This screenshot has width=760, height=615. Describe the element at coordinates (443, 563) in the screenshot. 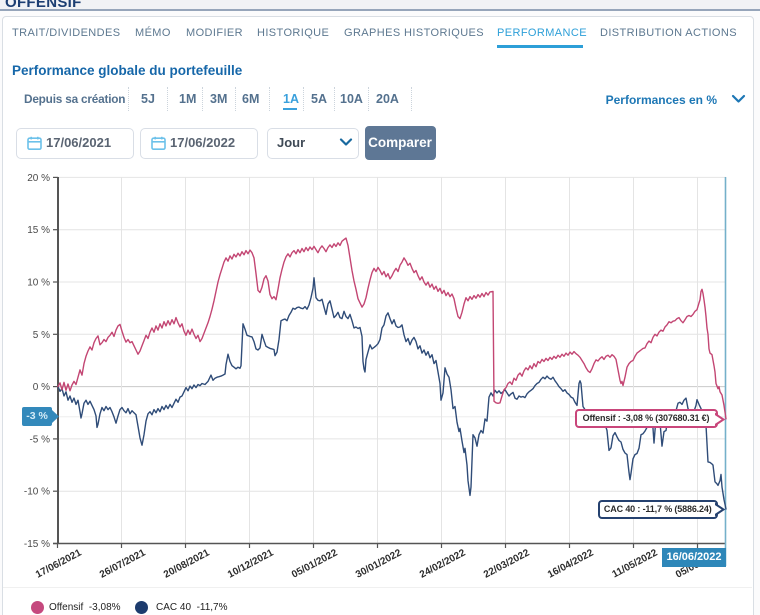

I see `svg-text: 24/02/2022` at that location.